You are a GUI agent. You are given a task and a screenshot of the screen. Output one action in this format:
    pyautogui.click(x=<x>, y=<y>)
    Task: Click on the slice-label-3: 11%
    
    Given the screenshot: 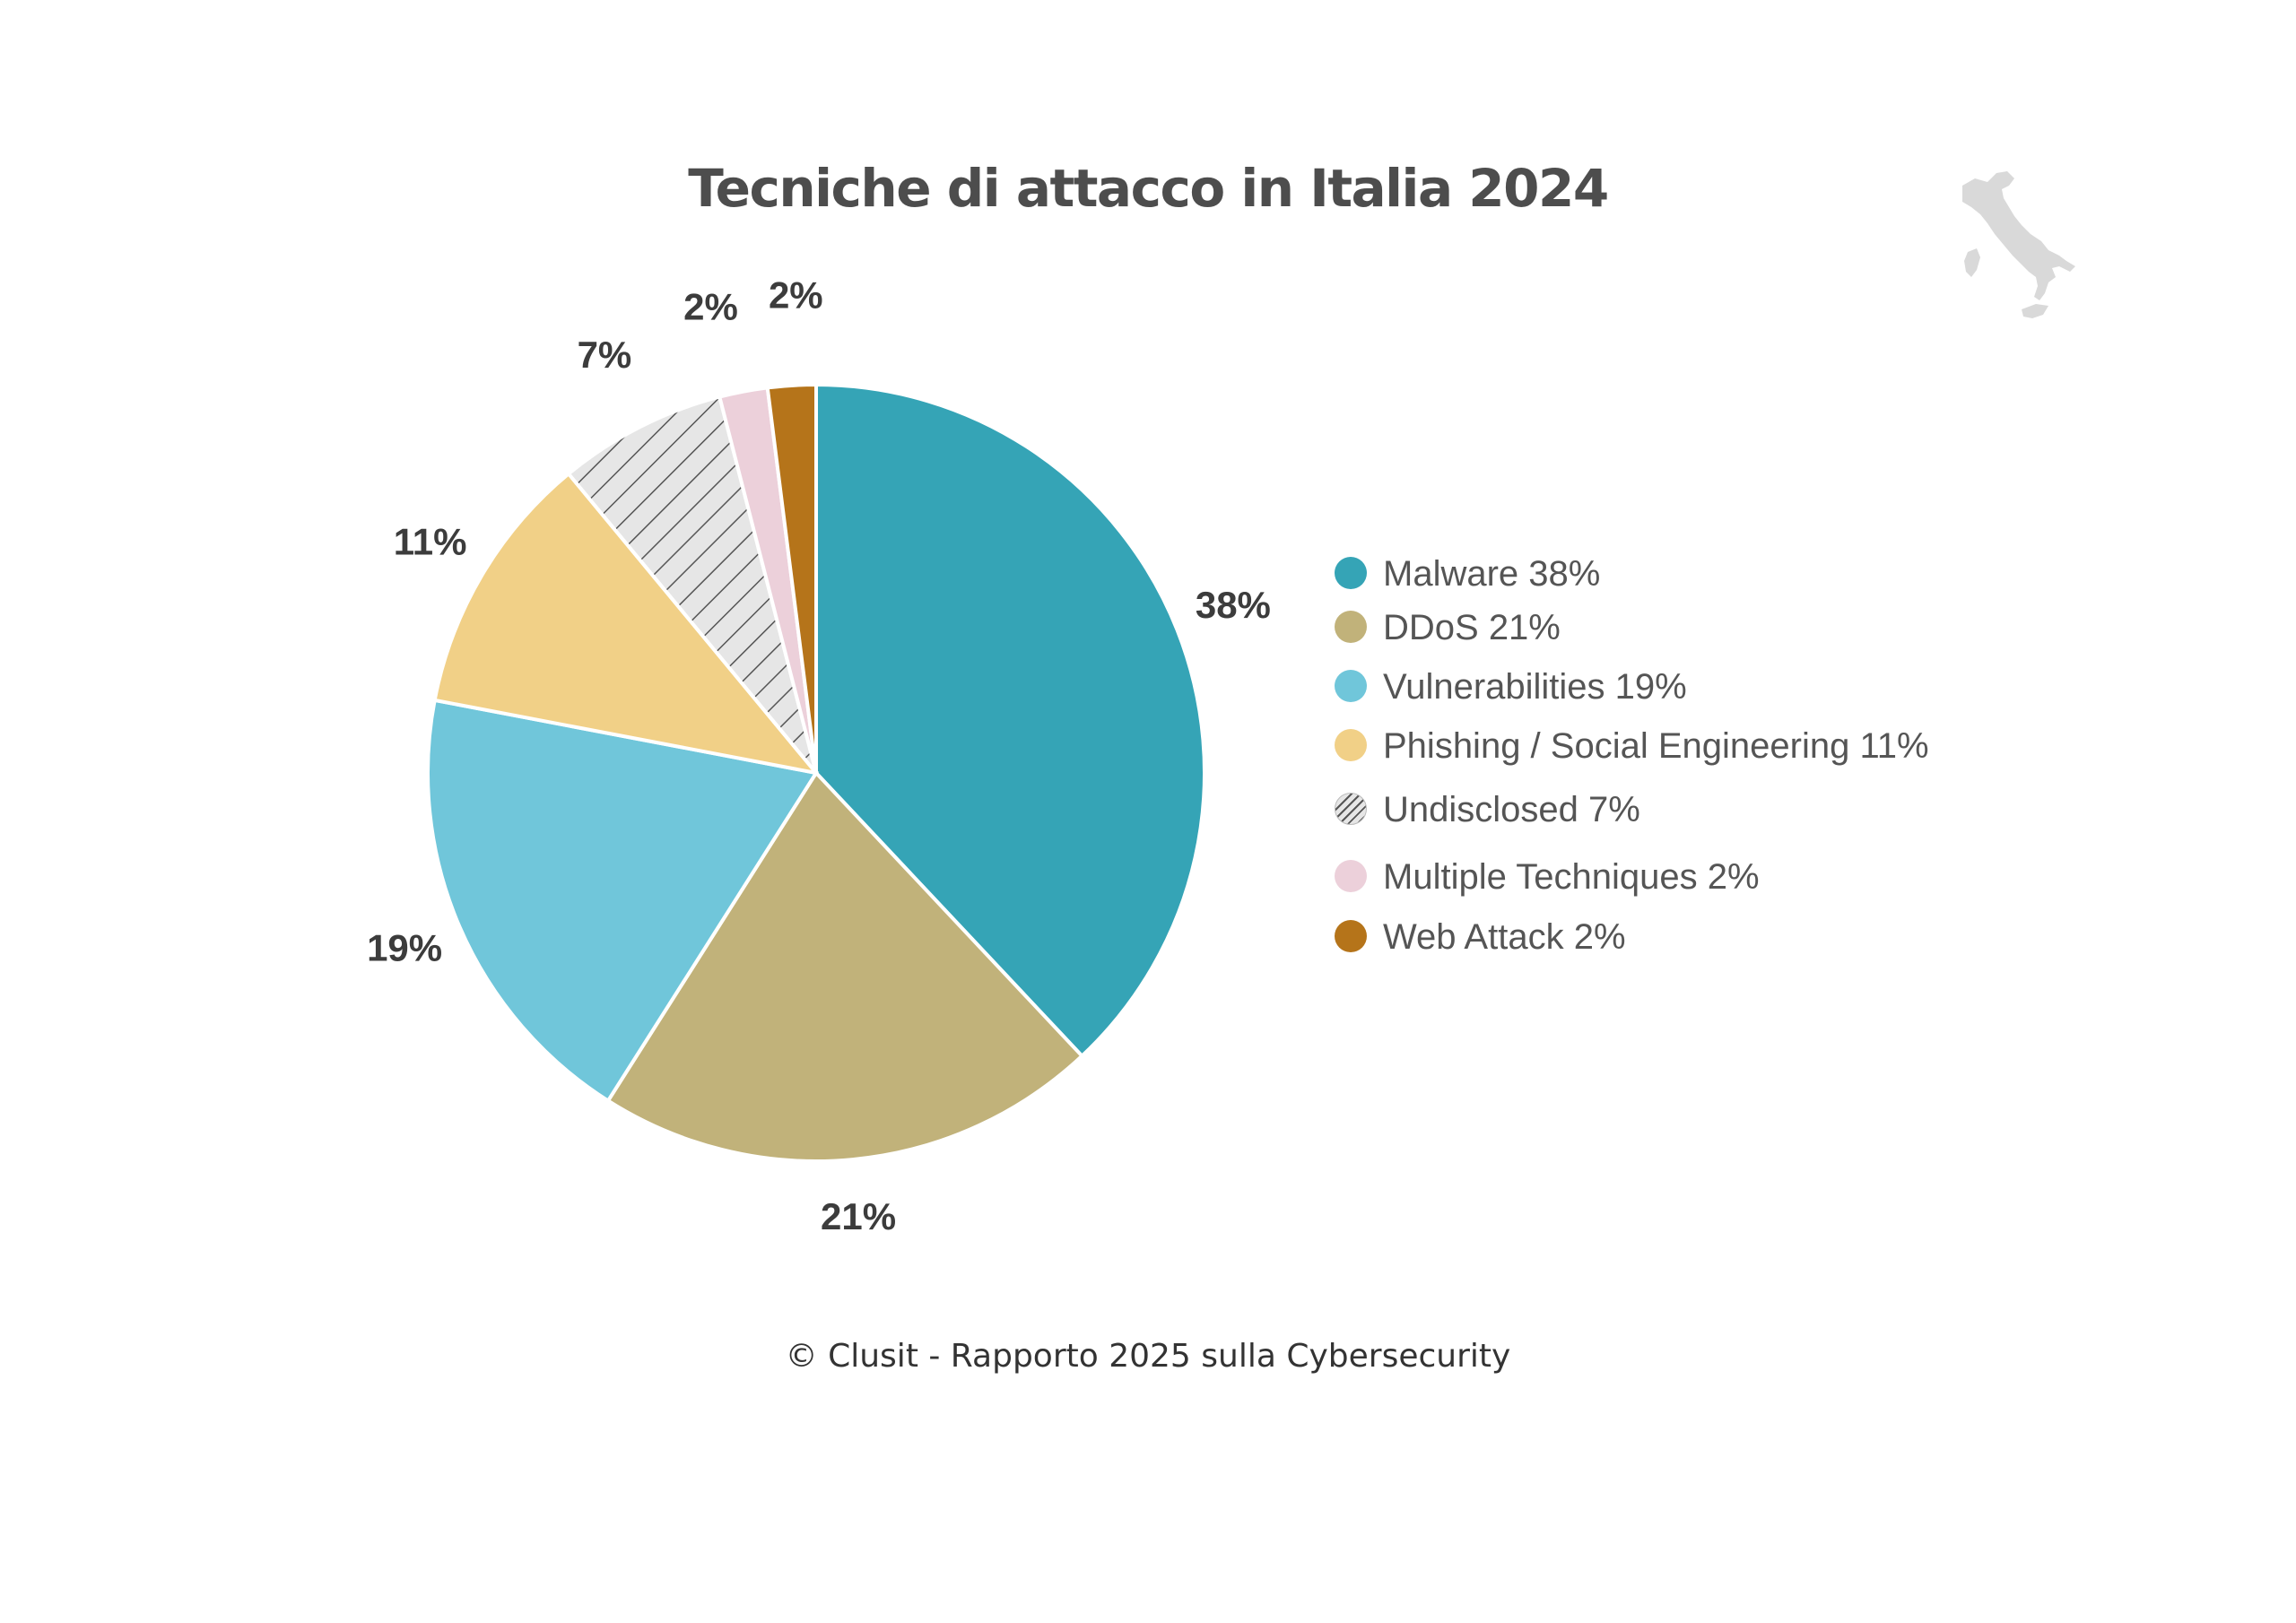 What is the action you would take?
    pyautogui.click(x=430, y=542)
    